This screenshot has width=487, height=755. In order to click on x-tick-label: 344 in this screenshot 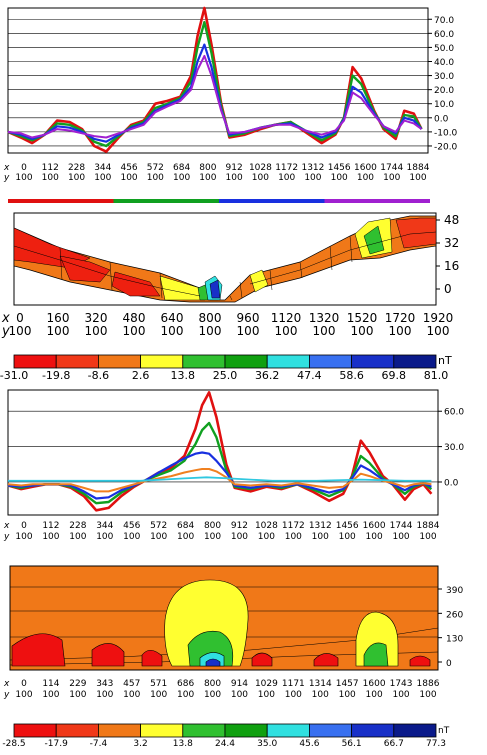, I will do `click(104, 526)`.